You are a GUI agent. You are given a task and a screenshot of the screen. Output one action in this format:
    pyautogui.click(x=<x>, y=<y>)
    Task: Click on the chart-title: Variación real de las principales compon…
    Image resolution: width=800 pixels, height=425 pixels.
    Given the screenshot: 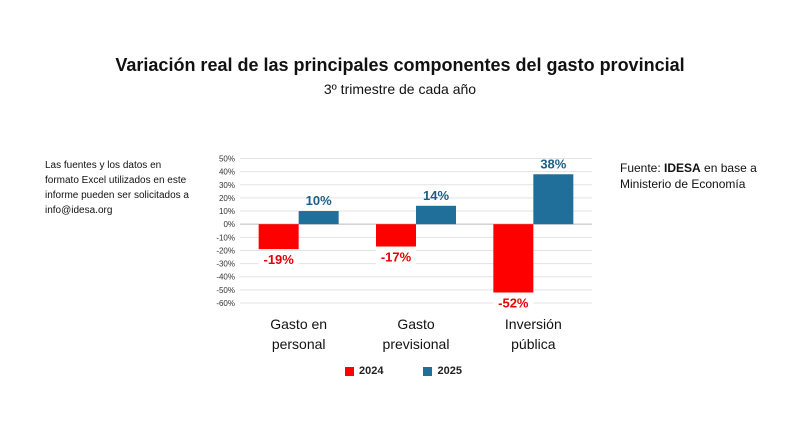 What is the action you would take?
    pyautogui.click(x=400, y=65)
    